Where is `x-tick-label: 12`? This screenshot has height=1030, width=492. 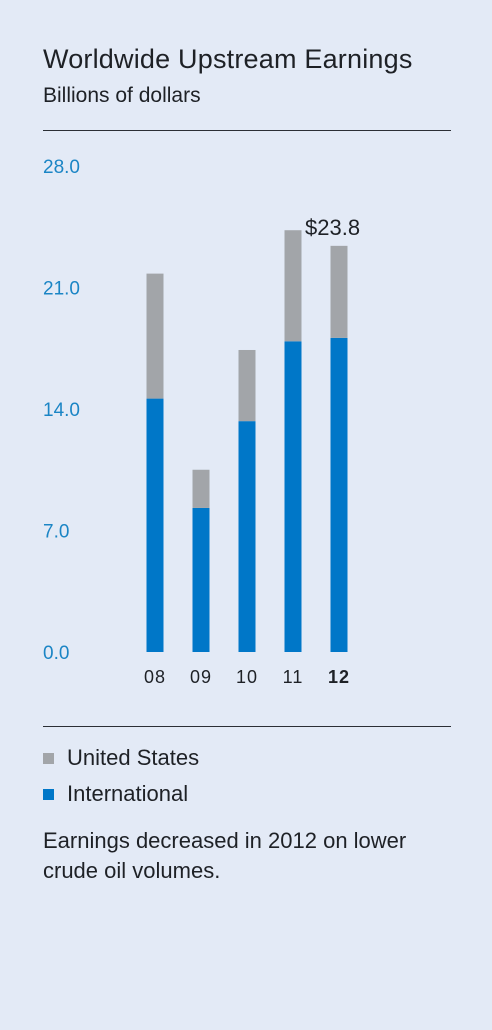 x-tick-label: 12 is located at coordinates (339, 677).